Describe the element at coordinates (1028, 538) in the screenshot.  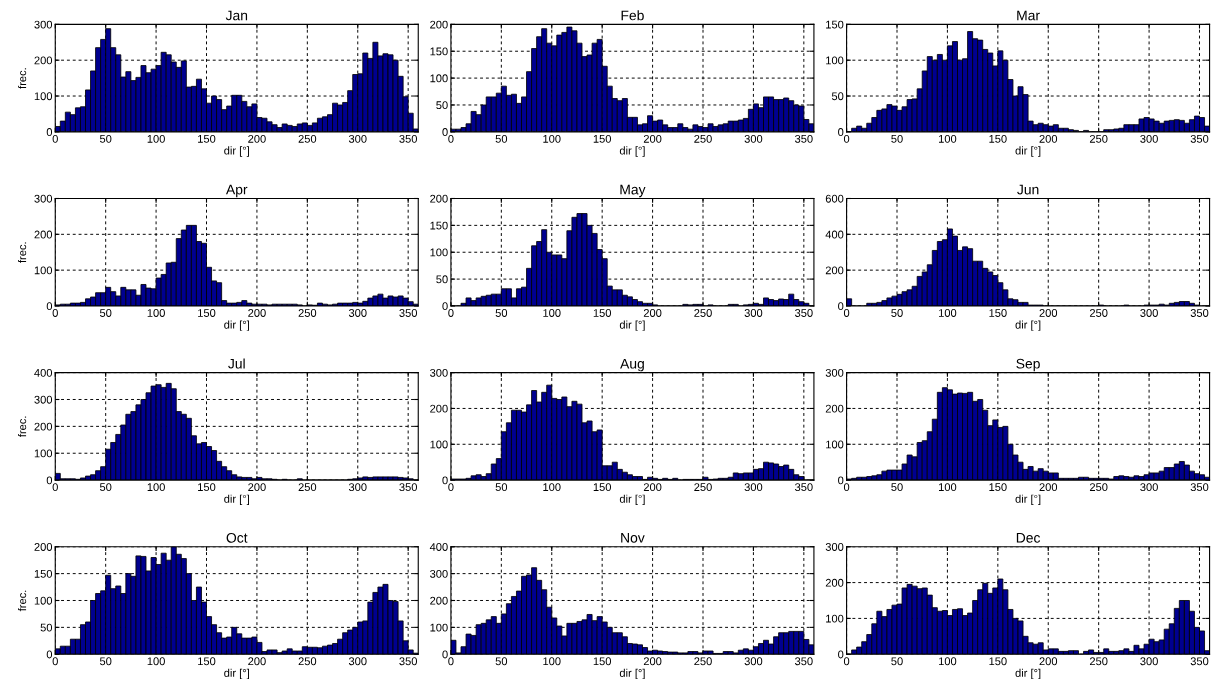
I see `chart-title: Dec` at that location.